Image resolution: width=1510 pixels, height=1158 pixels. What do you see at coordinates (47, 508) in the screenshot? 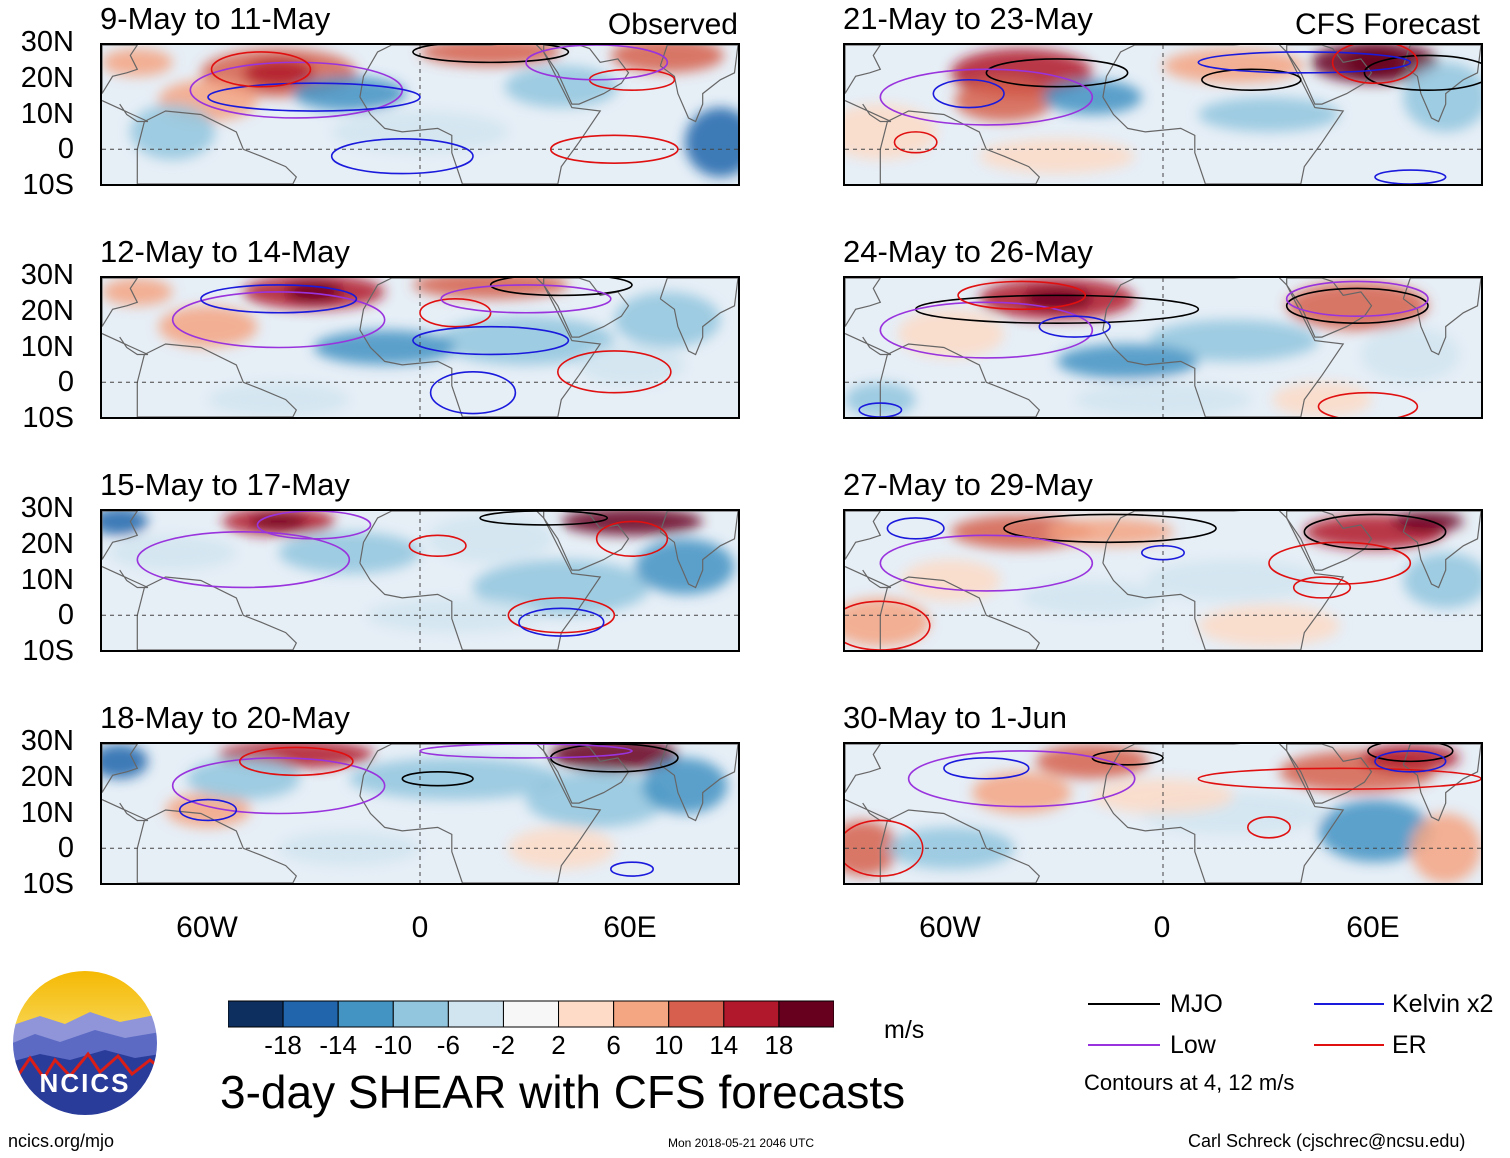
I see `y-tick-label: 30N` at bounding box center [47, 508].